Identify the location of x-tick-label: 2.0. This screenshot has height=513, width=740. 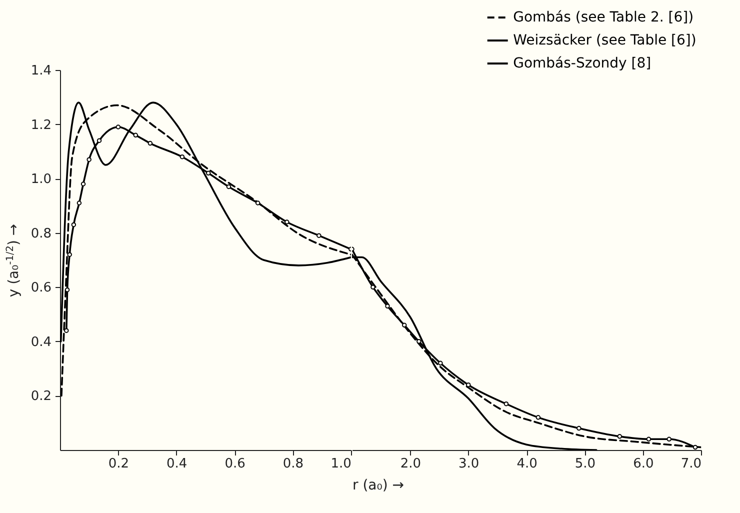
(411, 464).